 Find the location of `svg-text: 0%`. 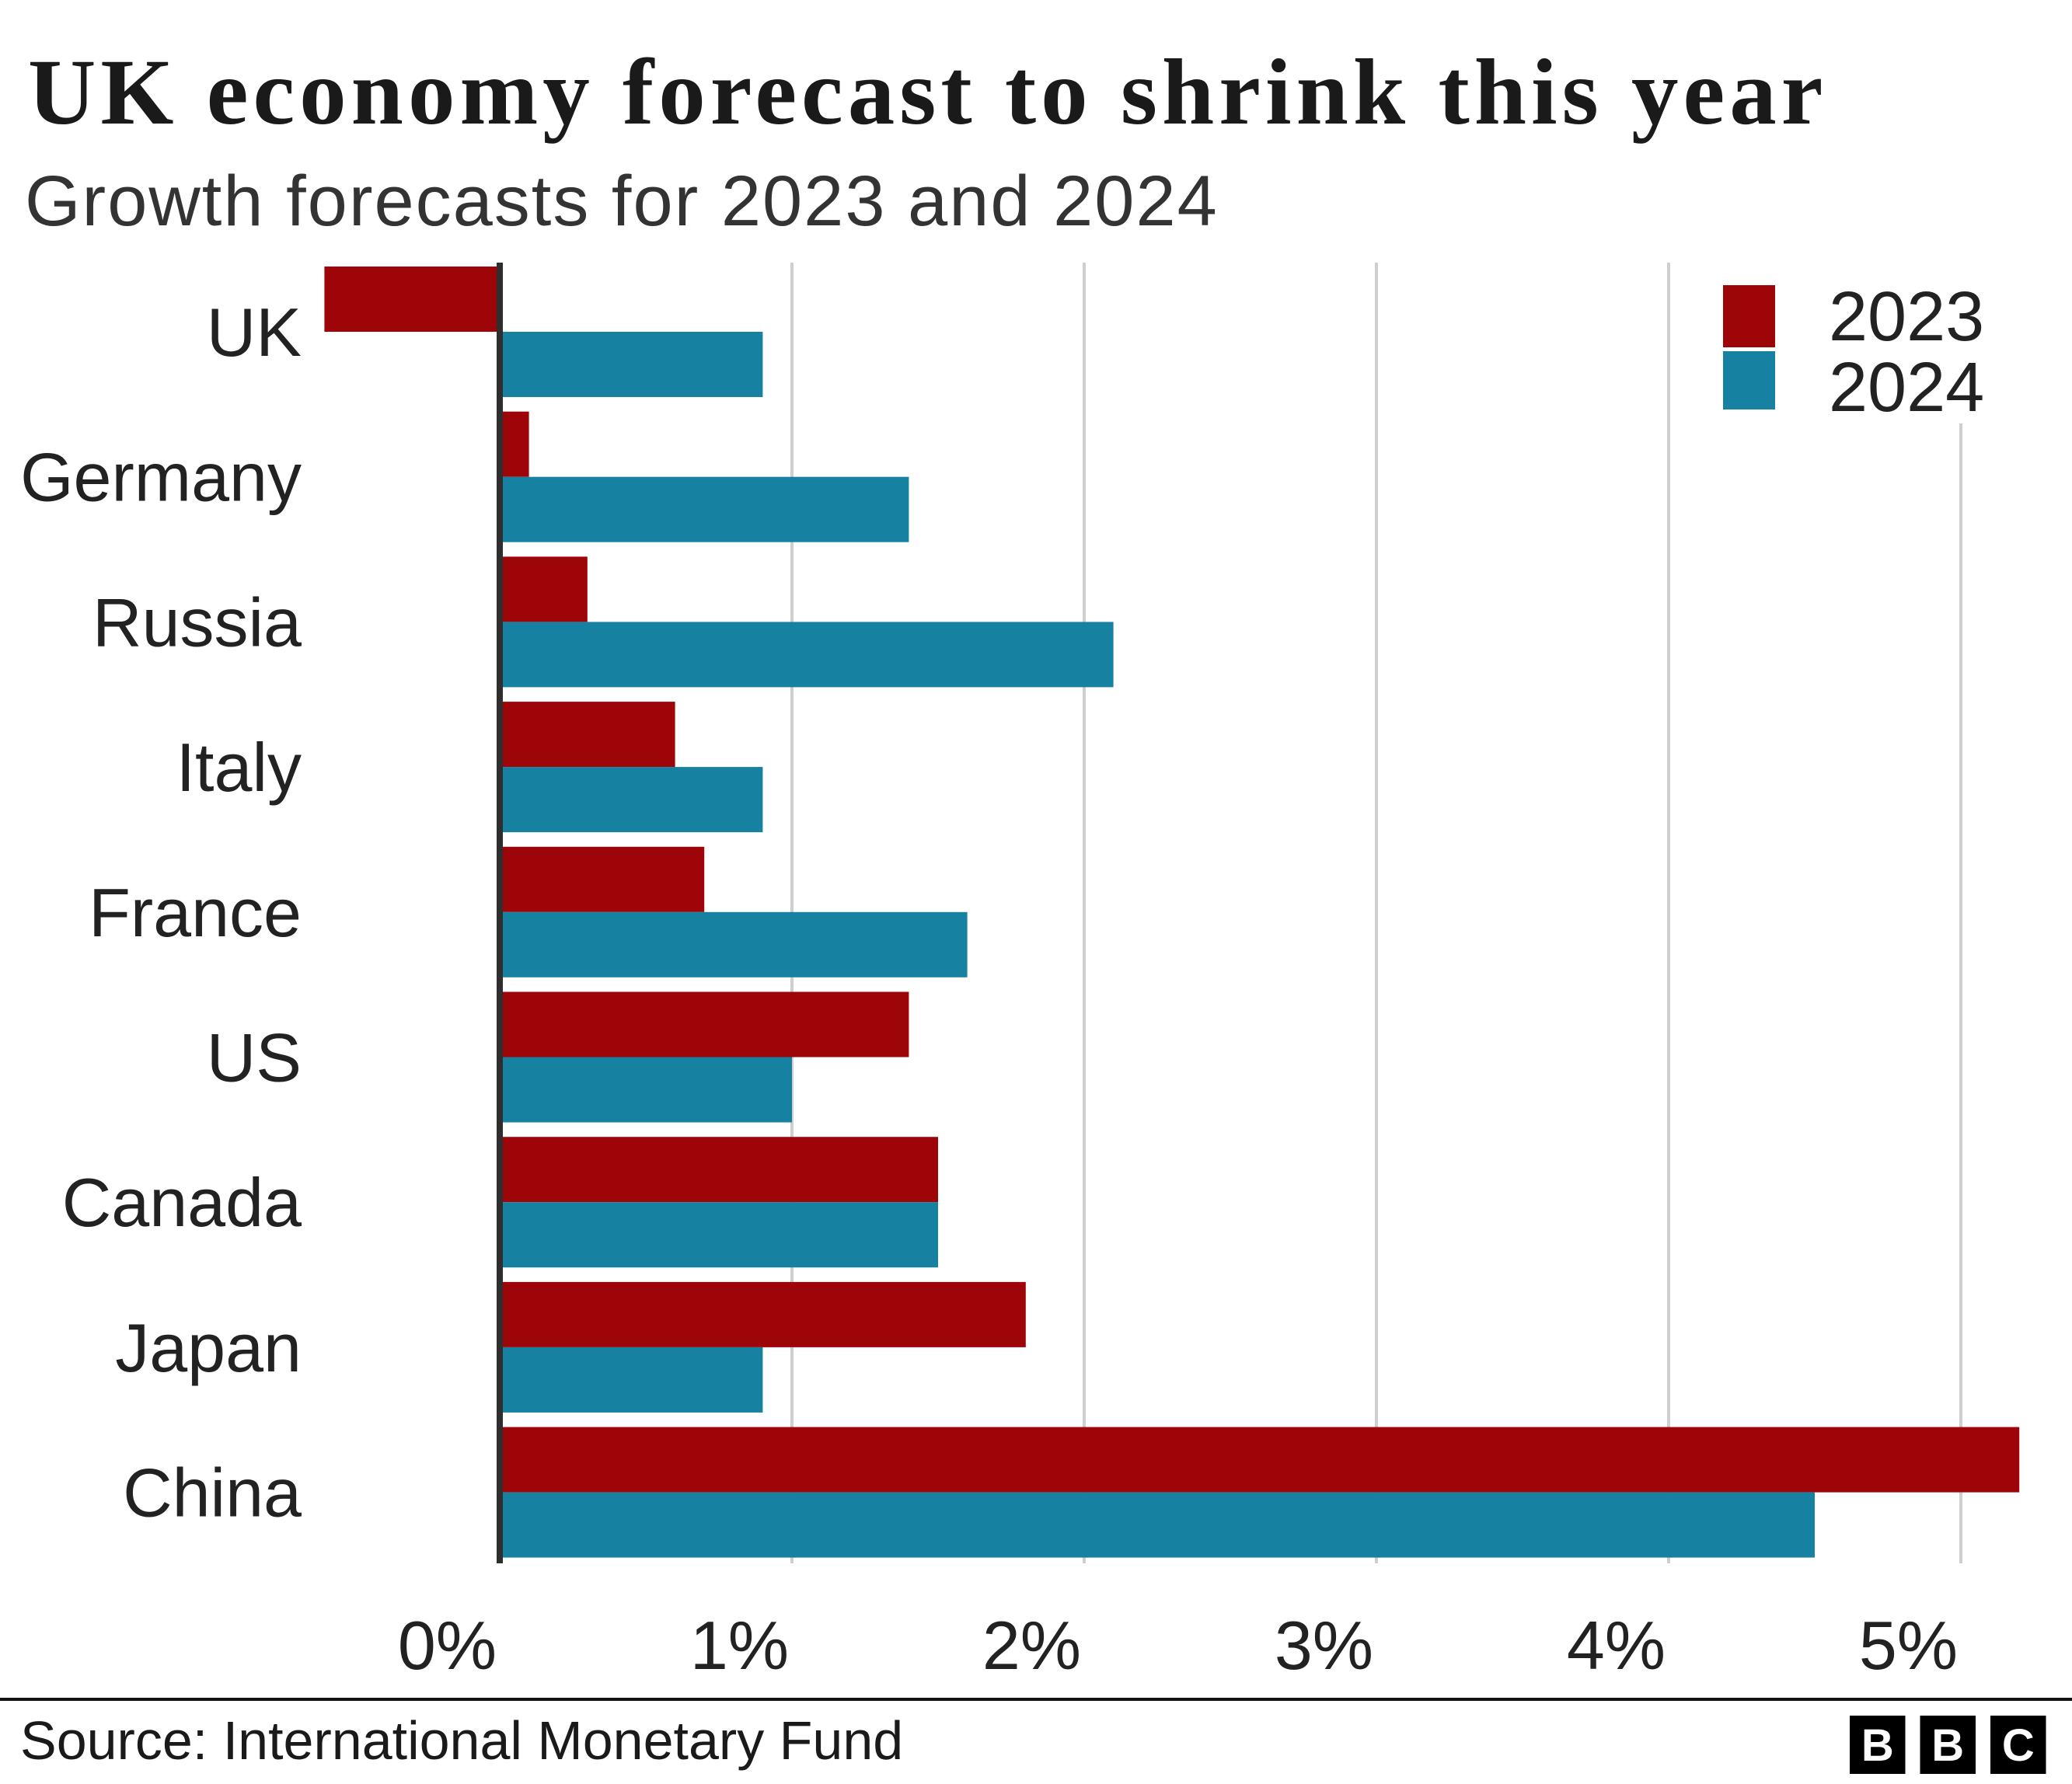

svg-text: 0% is located at coordinates (447, 1645).